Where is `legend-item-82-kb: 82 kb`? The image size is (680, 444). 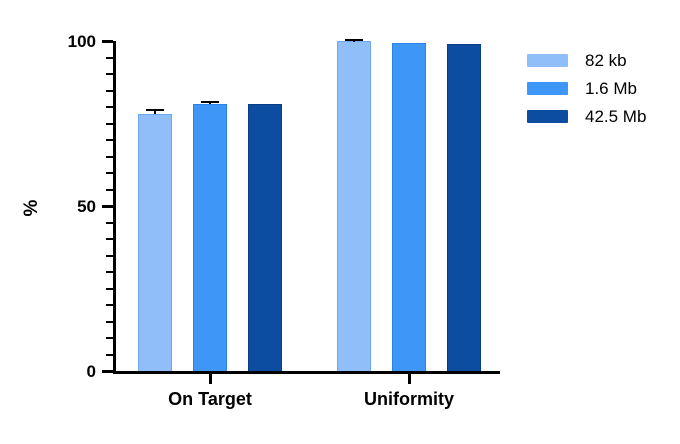 legend-item-82-kb: 82 kb is located at coordinates (586, 60).